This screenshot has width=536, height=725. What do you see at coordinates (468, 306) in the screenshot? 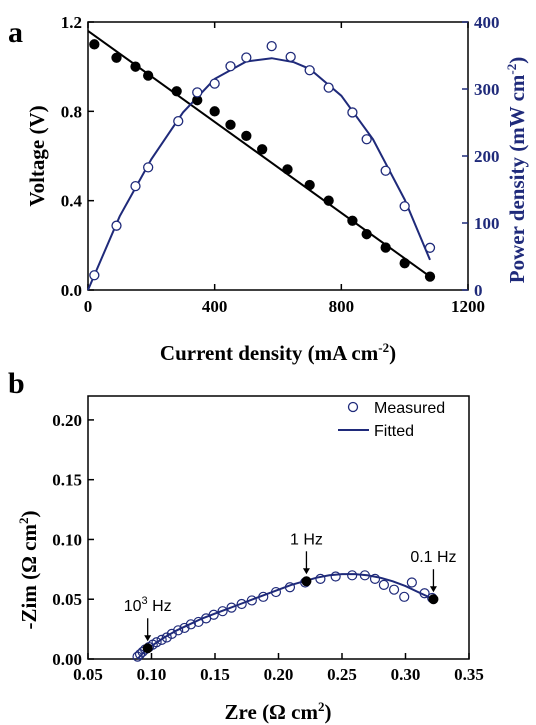
I see `x-tick-label: 1200` at bounding box center [468, 306].